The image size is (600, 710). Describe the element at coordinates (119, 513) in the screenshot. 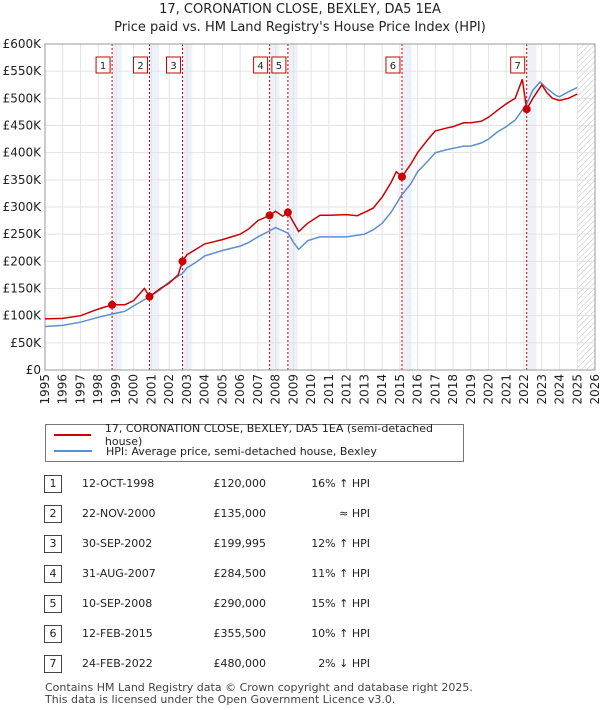

I see `sale-date: 22-NOV-2000` at that location.